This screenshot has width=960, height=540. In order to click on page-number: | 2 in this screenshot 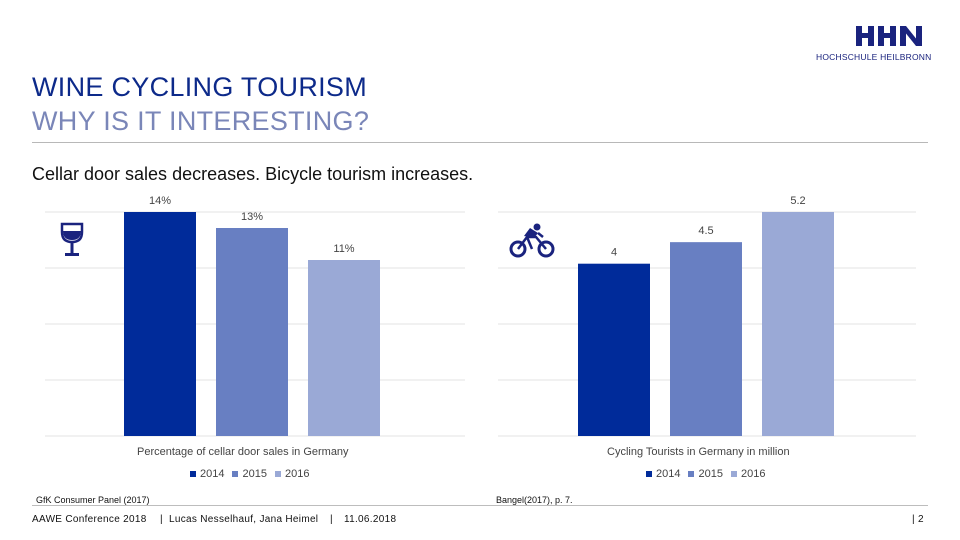, I will do `click(918, 519)`.